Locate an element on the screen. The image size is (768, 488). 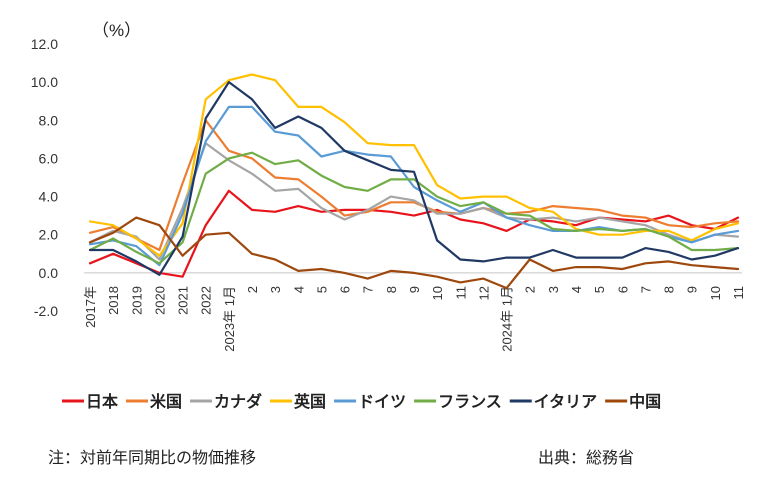
legend-label: フランス is located at coordinates (470, 402).